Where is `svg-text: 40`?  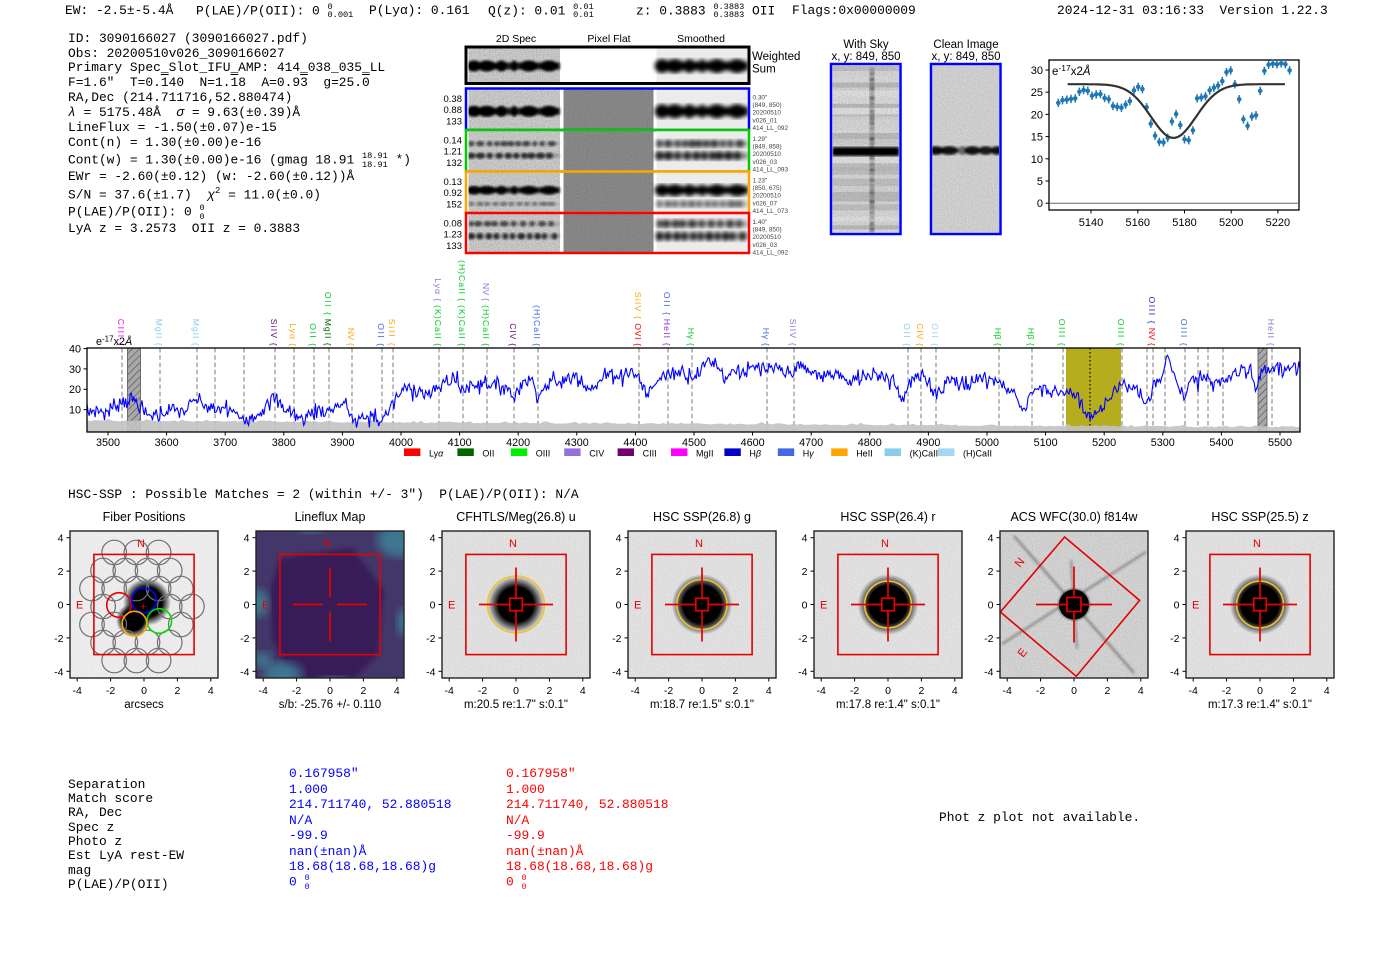 svg-text: 40 is located at coordinates (75, 349).